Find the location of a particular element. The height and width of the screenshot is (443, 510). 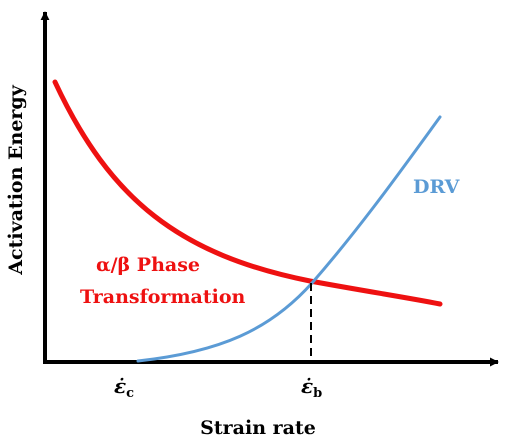

tick-epsilon-c-subscript: c is located at coordinates (130, 393).